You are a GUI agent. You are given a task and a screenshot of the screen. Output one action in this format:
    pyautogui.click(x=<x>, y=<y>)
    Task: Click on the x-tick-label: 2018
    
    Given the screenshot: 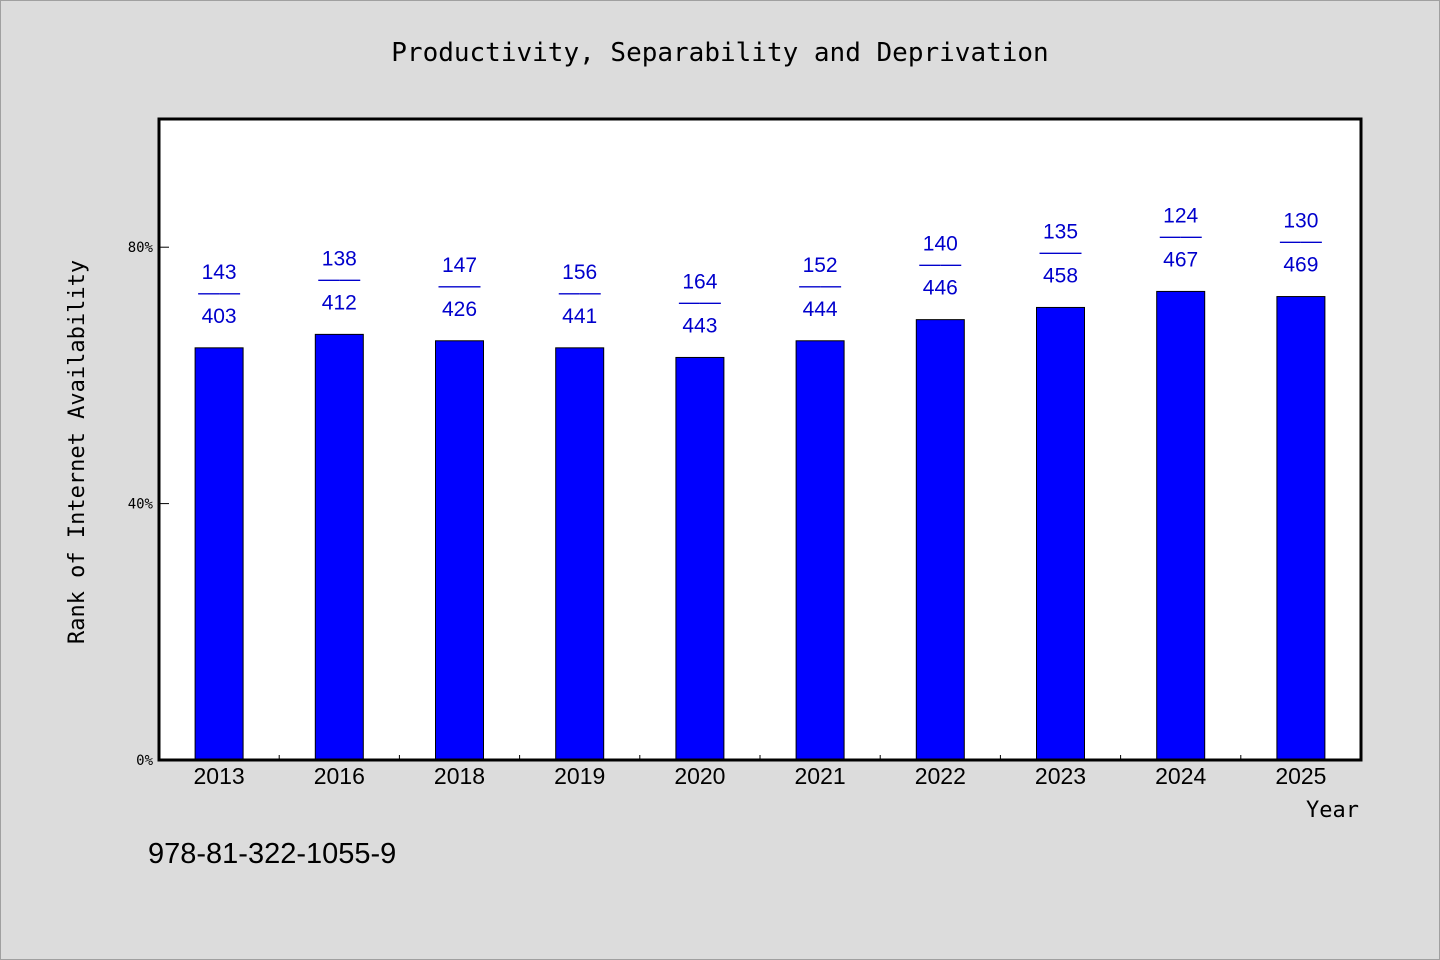 What is the action you would take?
    pyautogui.click(x=459, y=776)
    